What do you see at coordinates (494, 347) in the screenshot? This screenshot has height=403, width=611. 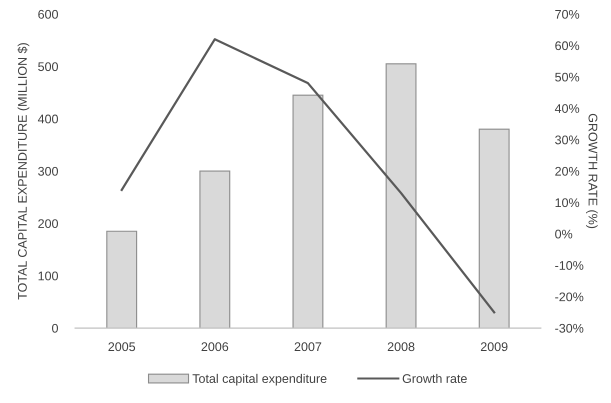 I see `x-tick-label: 2009` at bounding box center [494, 347].